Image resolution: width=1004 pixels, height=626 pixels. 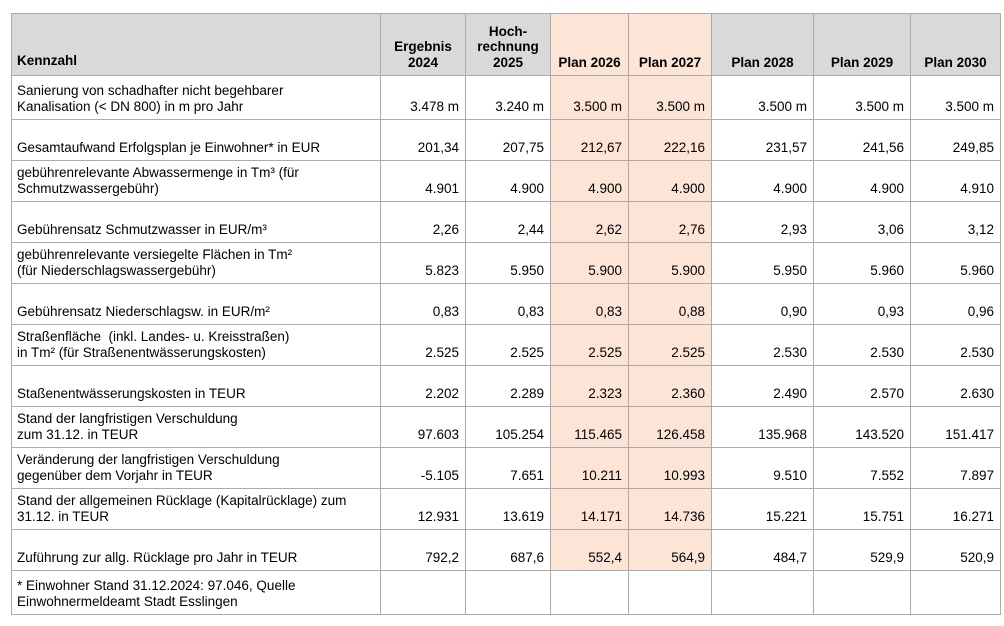 What do you see at coordinates (423, 427) in the screenshot?
I see `cell-value: 97.603` at bounding box center [423, 427].